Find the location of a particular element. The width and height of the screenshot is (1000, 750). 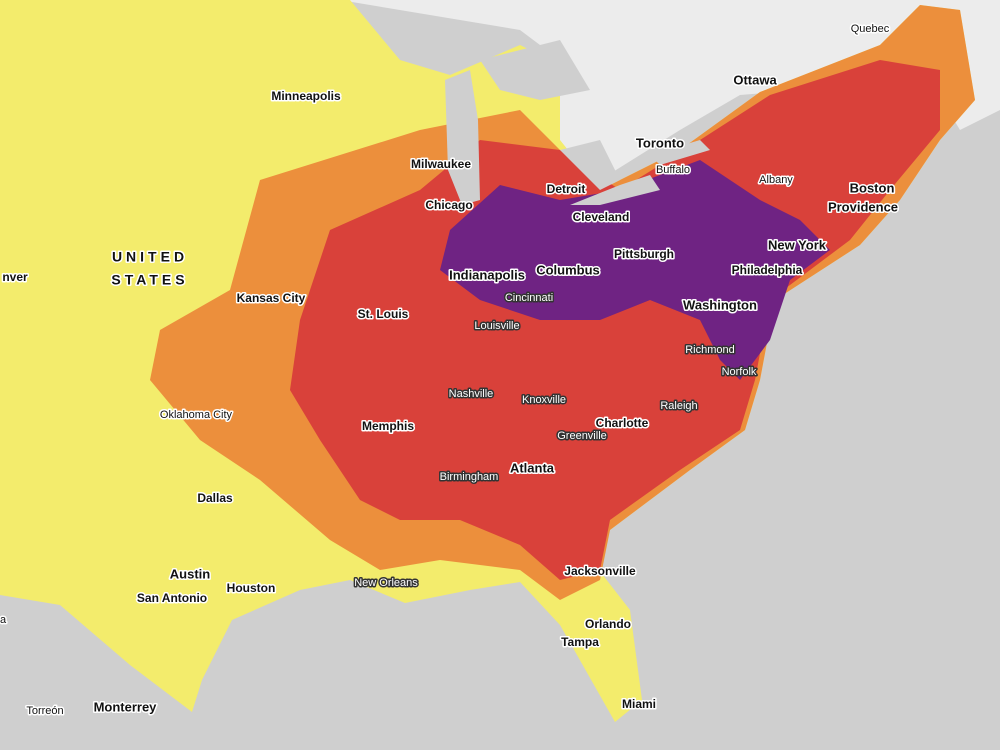

place-label: Cleveland is located at coordinates (601, 217).